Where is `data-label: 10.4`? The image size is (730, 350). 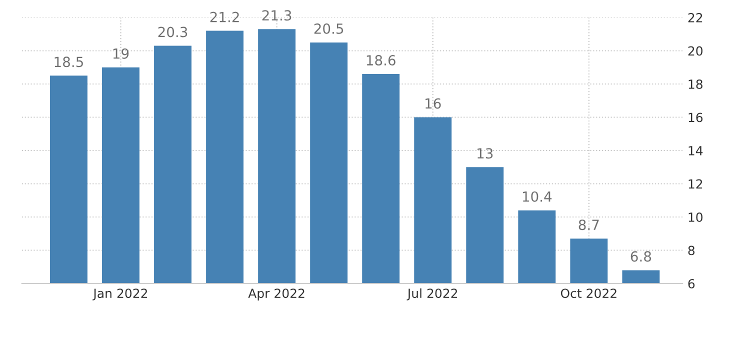 data-label: 10.4 is located at coordinates (537, 196).